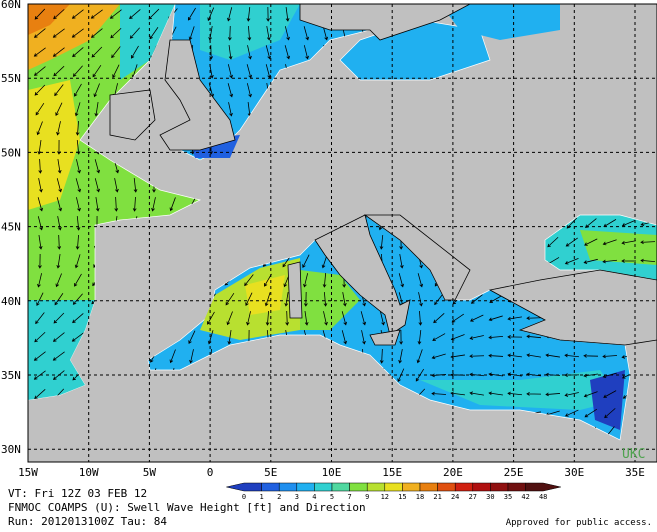 Image resolution: width=657 pixels, height=532 pixels. Describe the element at coordinates (473, 497) in the screenshot. I see `colorbar-label: 27` at that location.